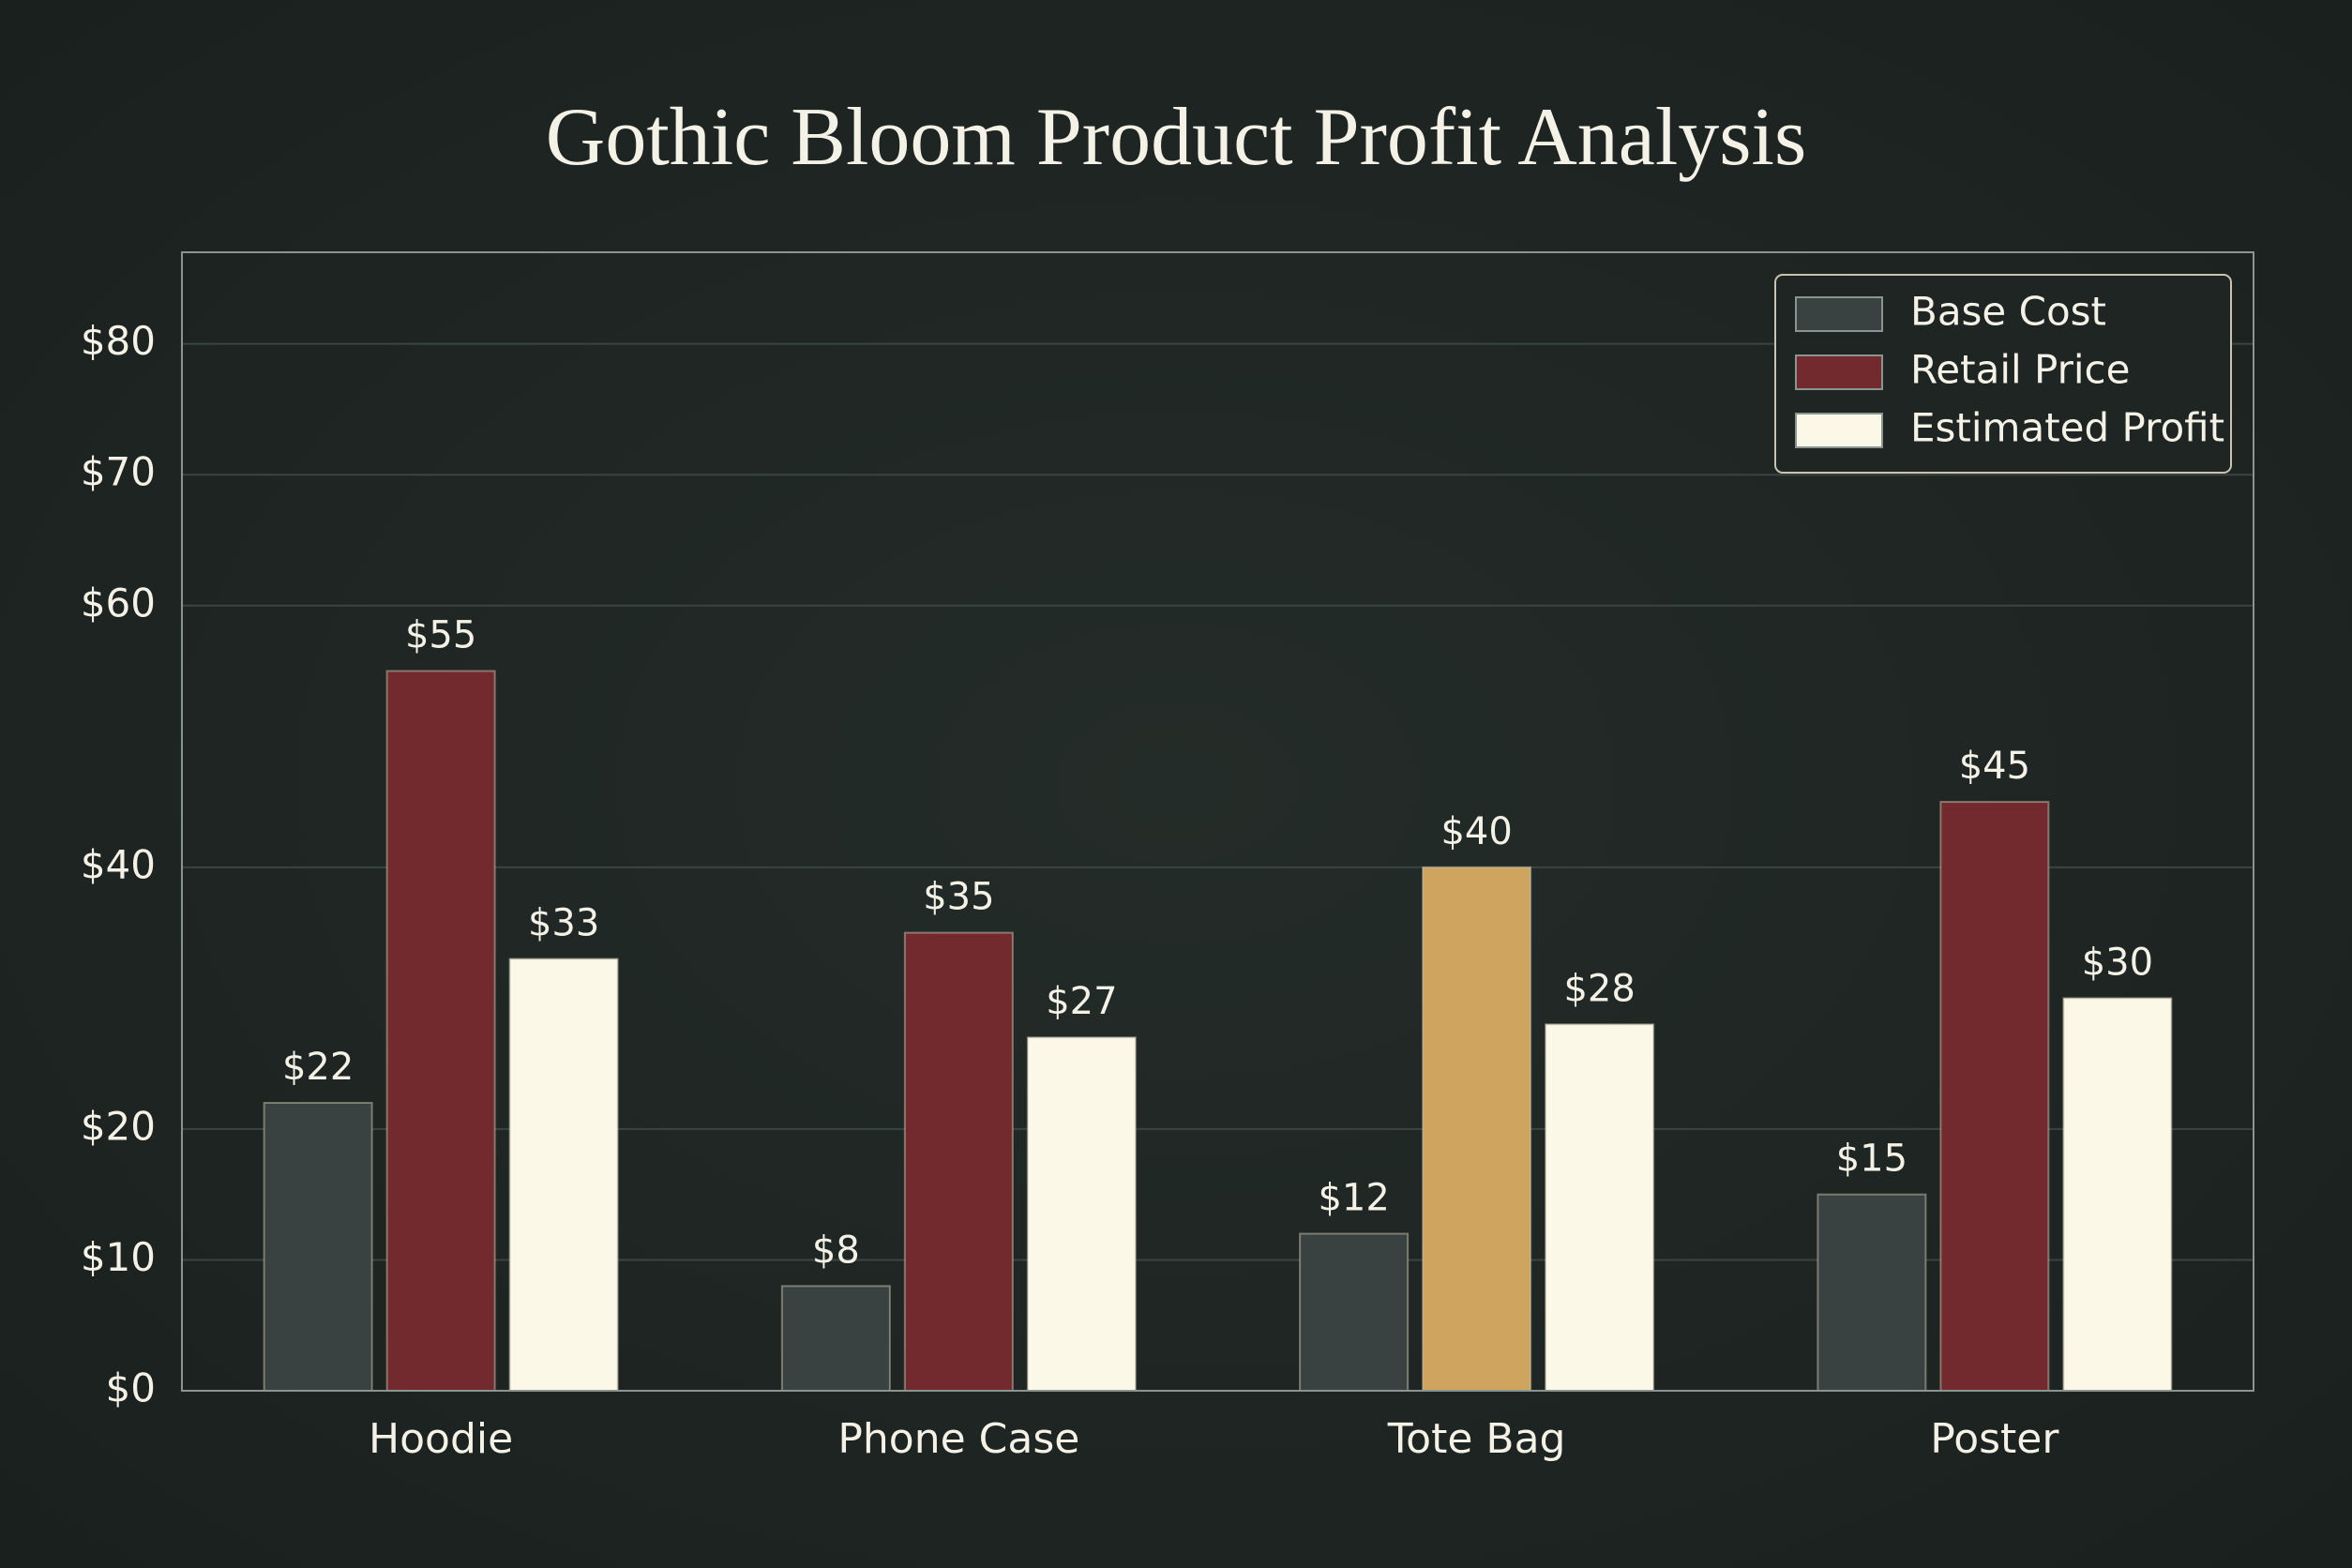 Image resolution: width=2352 pixels, height=1568 pixels. I want to click on value-label: $33, so click(563, 923).